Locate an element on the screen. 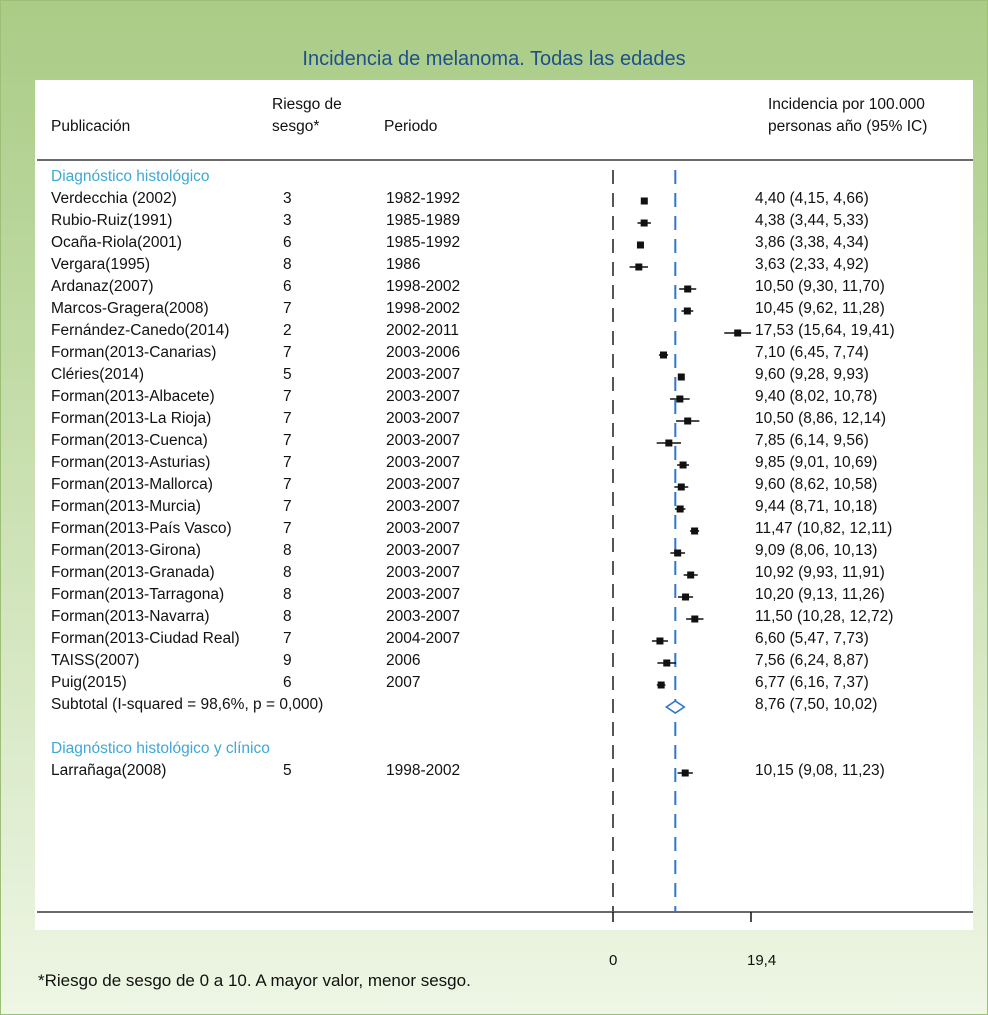  header-risk-line2: sesgo* is located at coordinates (296, 126).